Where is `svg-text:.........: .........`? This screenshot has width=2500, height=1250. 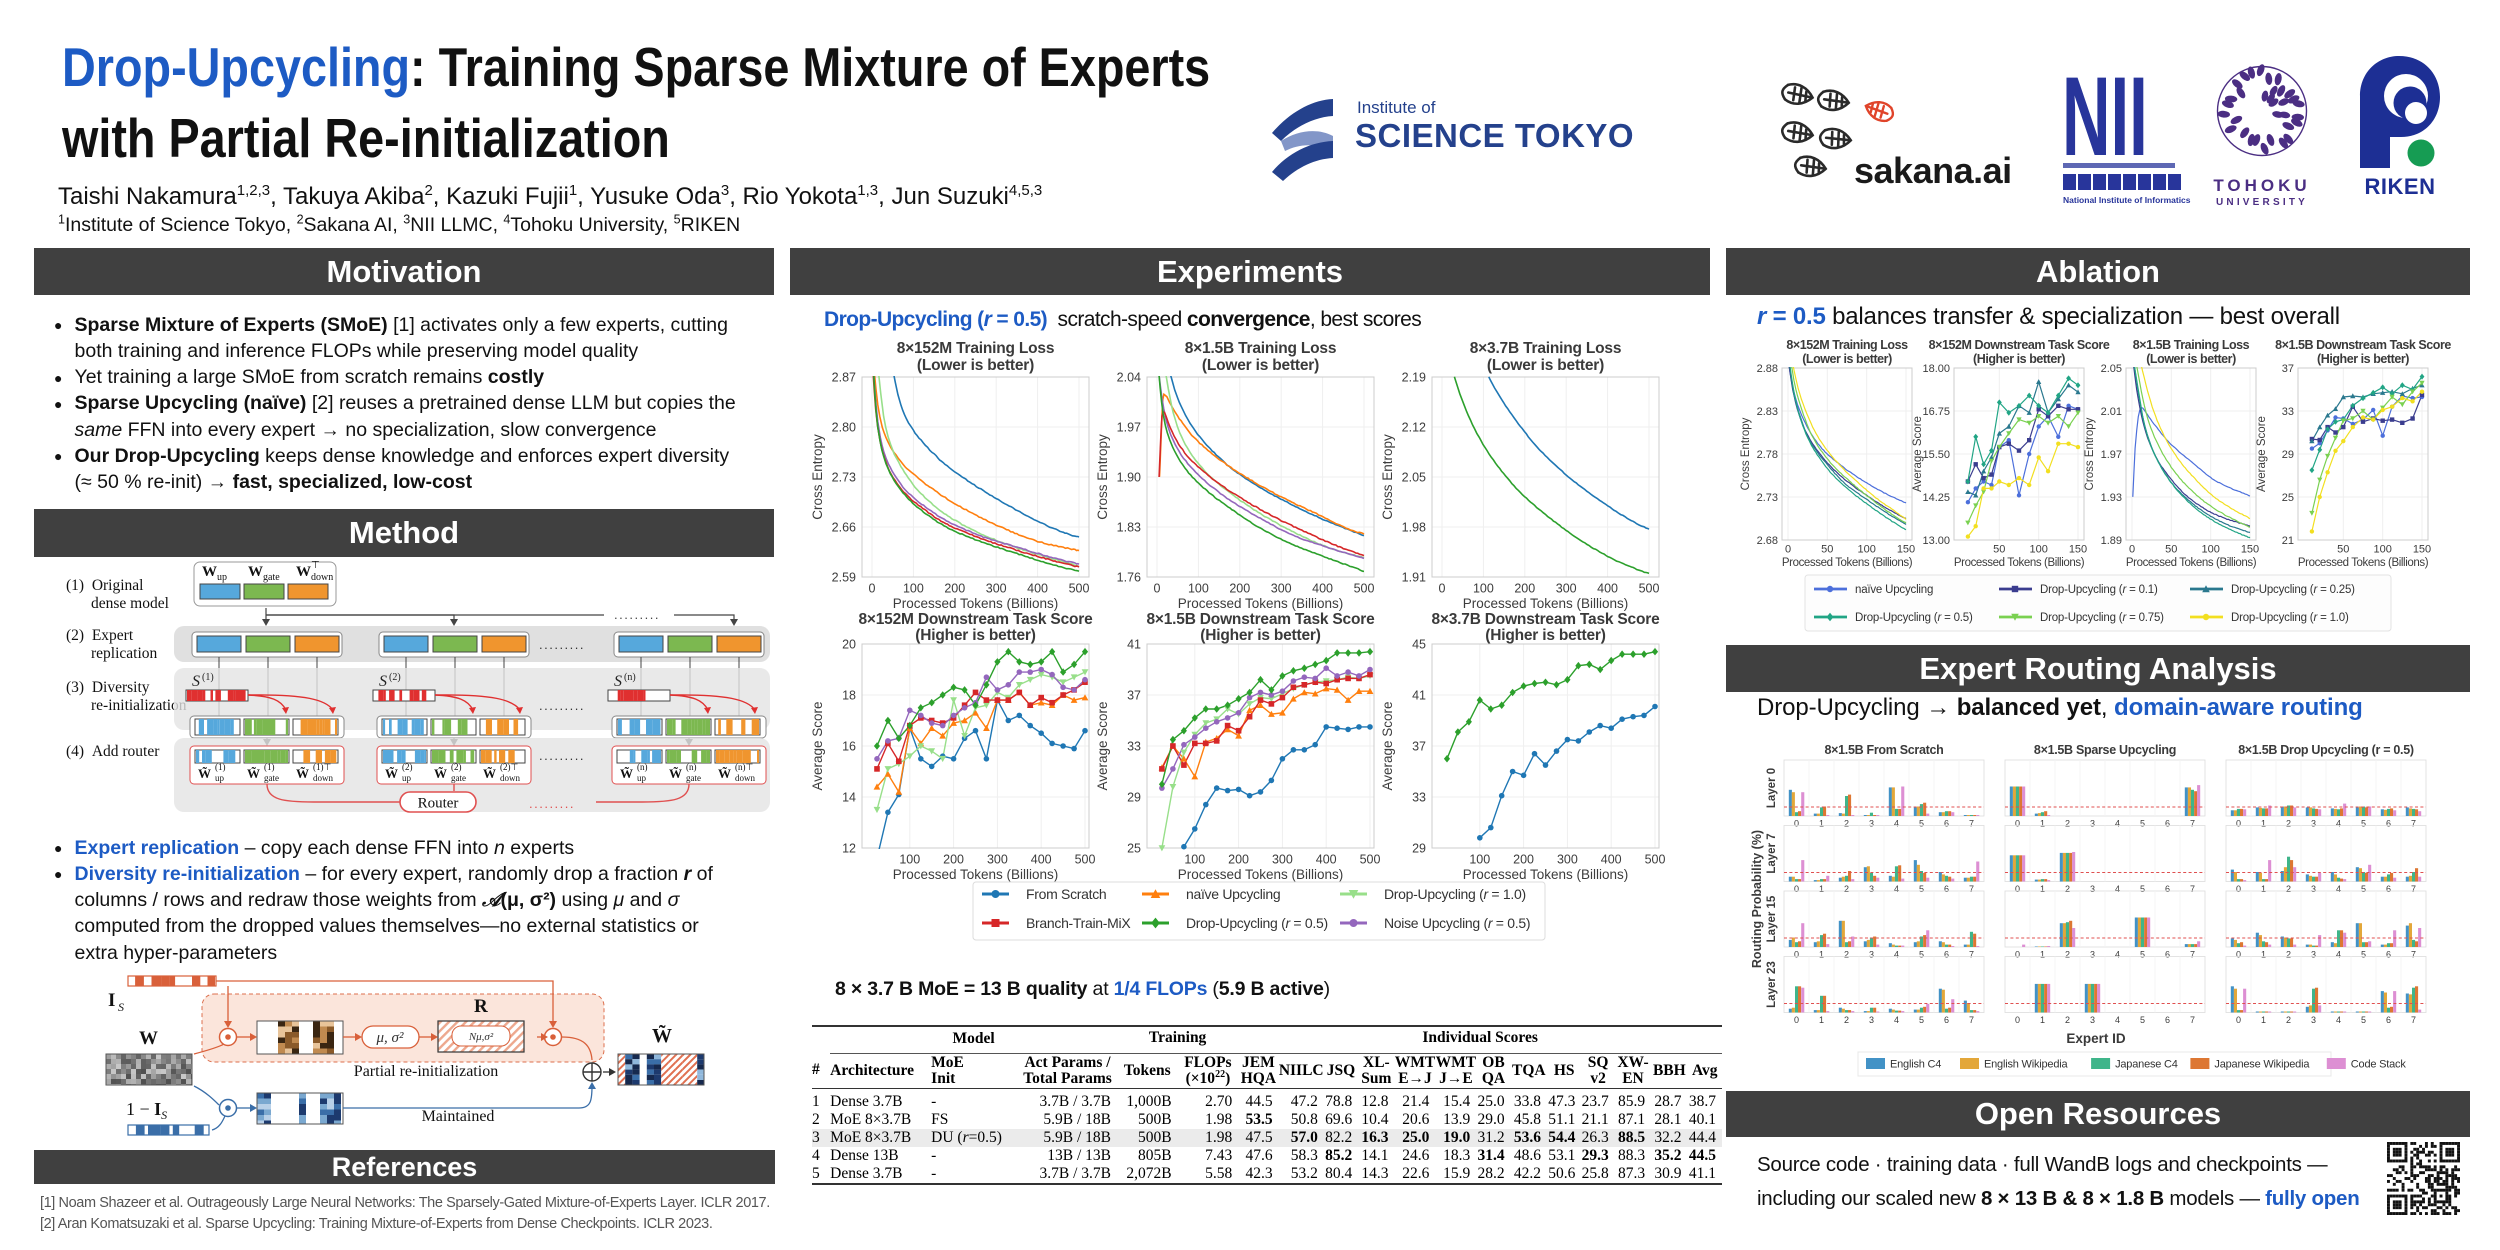 svg-text:.........: ......... is located at coordinates (562, 705).